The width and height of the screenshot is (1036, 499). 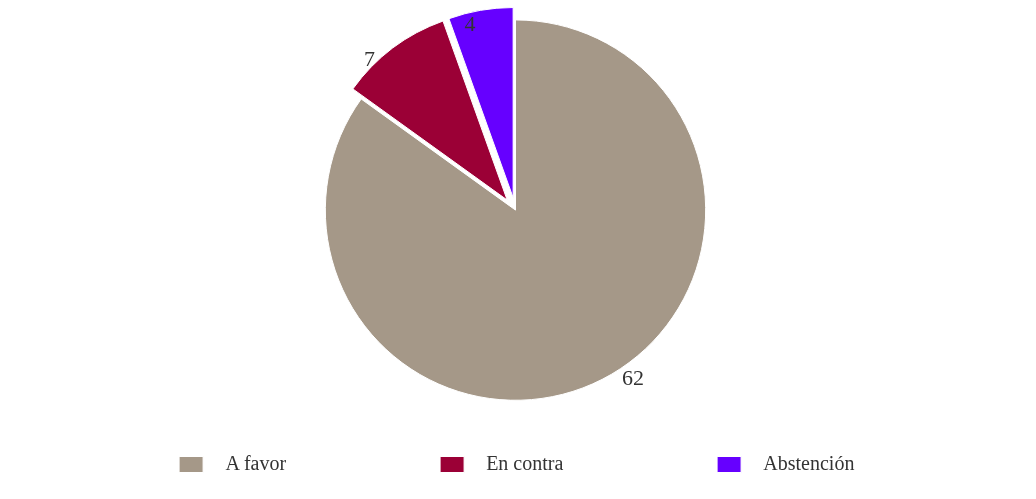 I want to click on data-label: 62, so click(x=632, y=378).